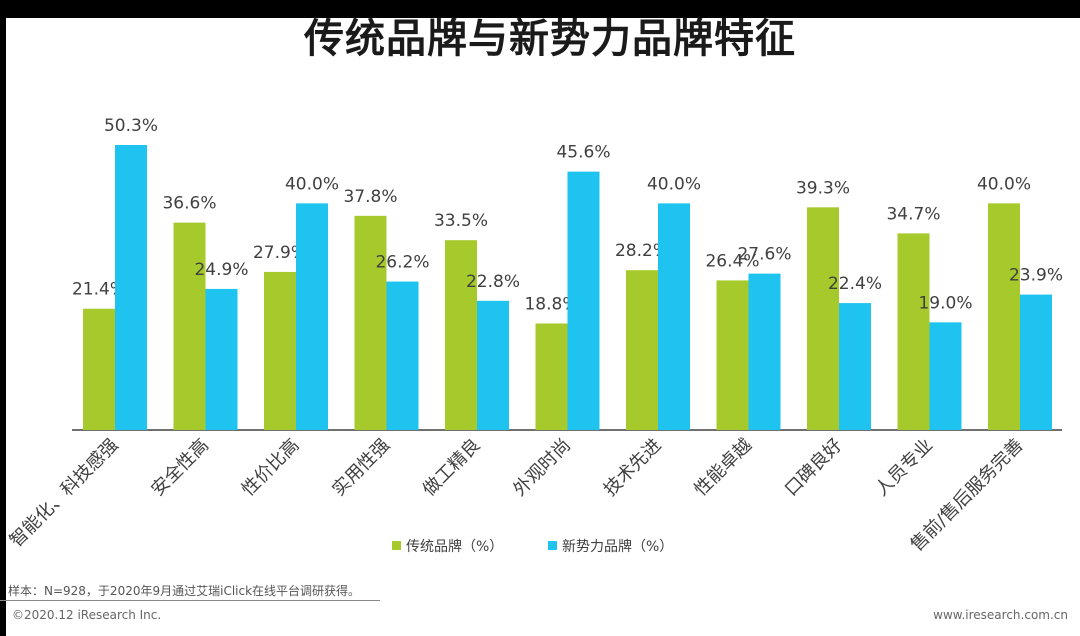 This screenshot has width=1080, height=636. What do you see at coordinates (1000, 615) in the screenshot?
I see `website-text: www.iresearch.com.cn` at bounding box center [1000, 615].